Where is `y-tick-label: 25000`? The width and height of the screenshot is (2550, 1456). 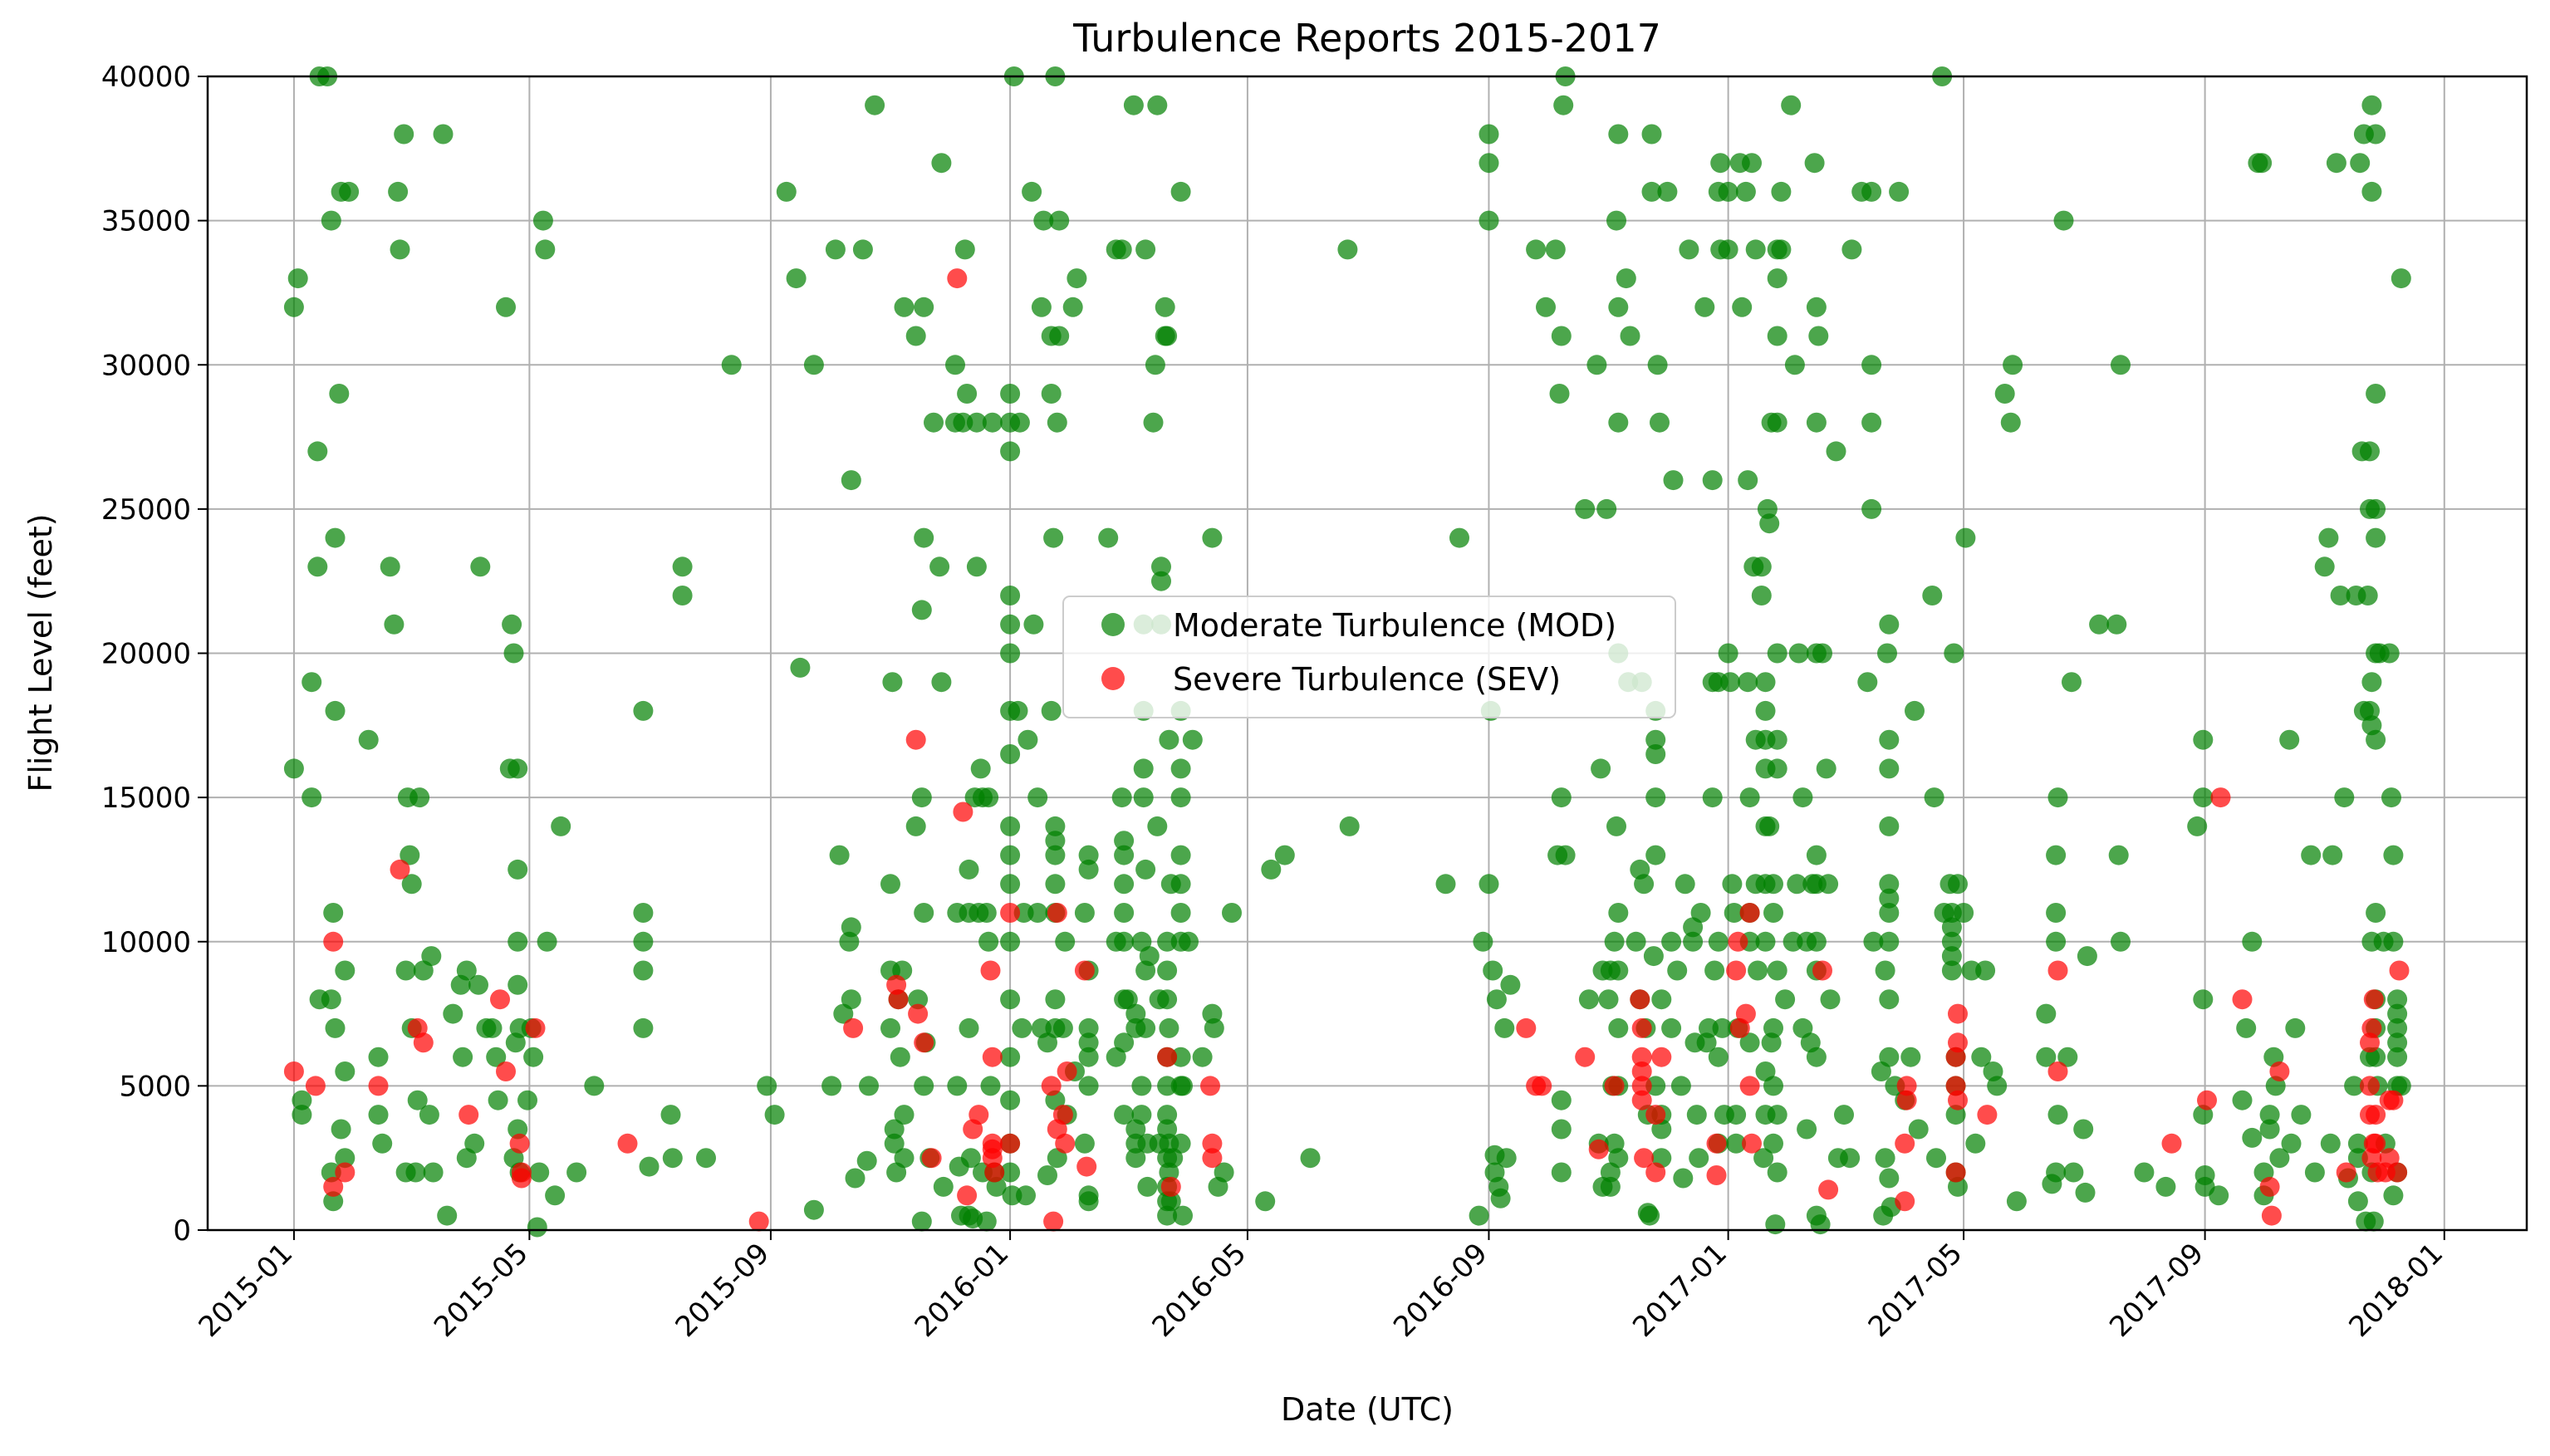 y-tick-label: 25000 is located at coordinates (146, 510).